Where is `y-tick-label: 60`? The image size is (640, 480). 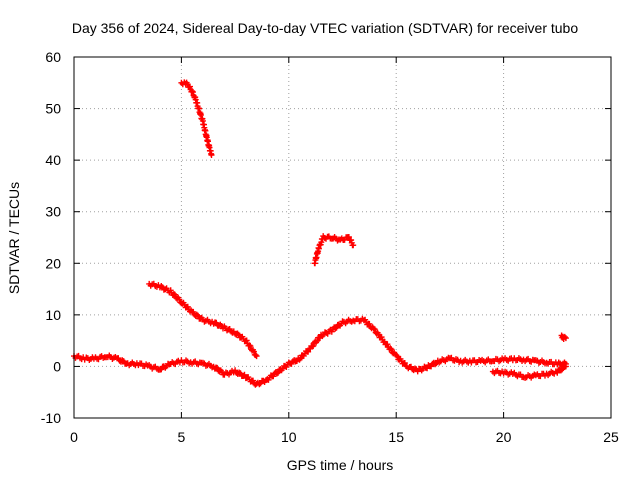 y-tick-label: 60 is located at coordinates (53, 57).